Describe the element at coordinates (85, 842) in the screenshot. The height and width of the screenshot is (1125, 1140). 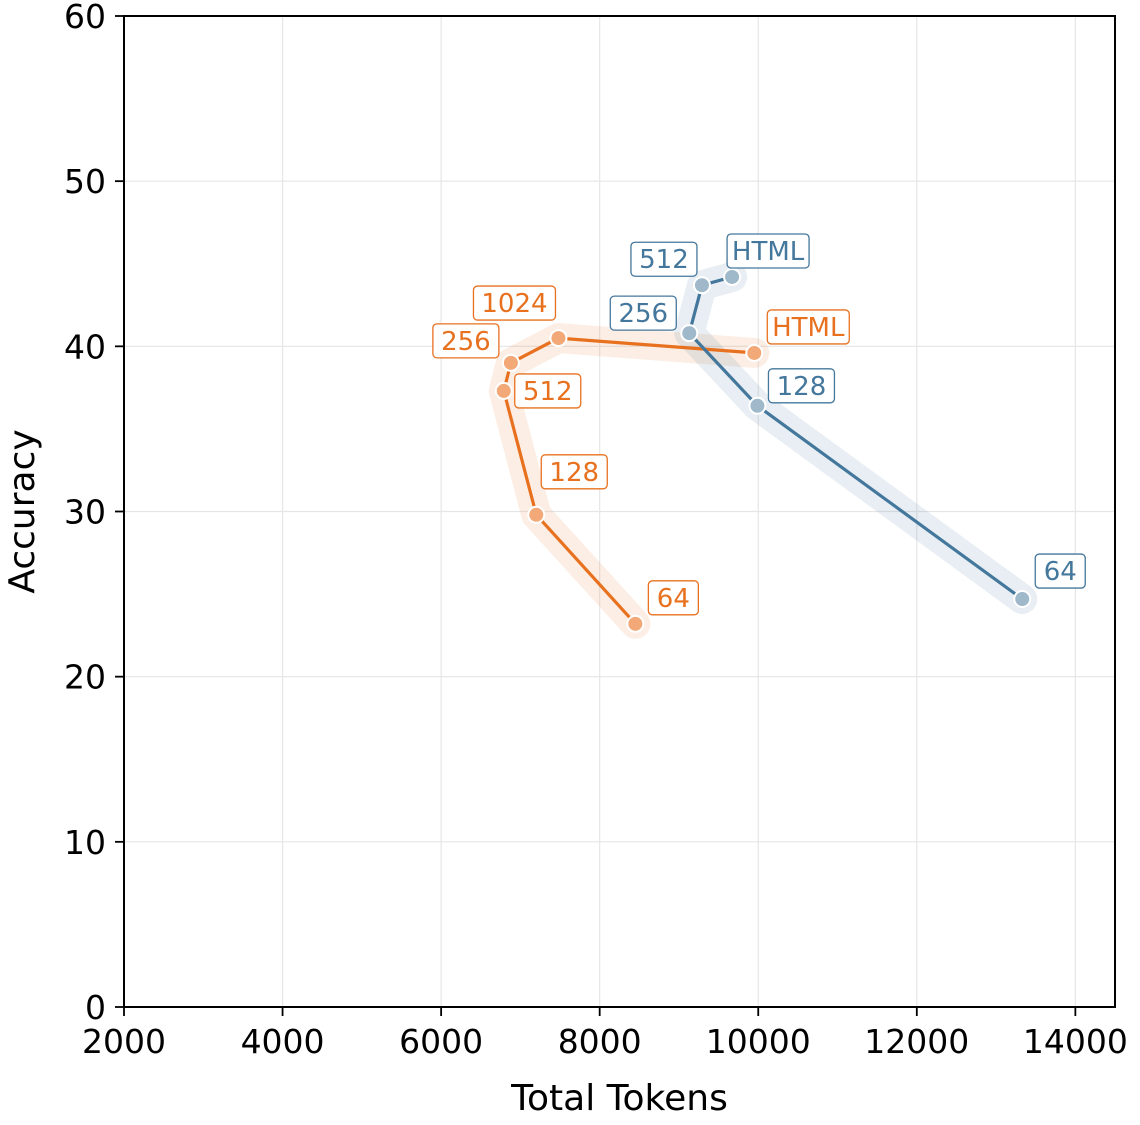
I see `y-tick-label: 10` at that location.